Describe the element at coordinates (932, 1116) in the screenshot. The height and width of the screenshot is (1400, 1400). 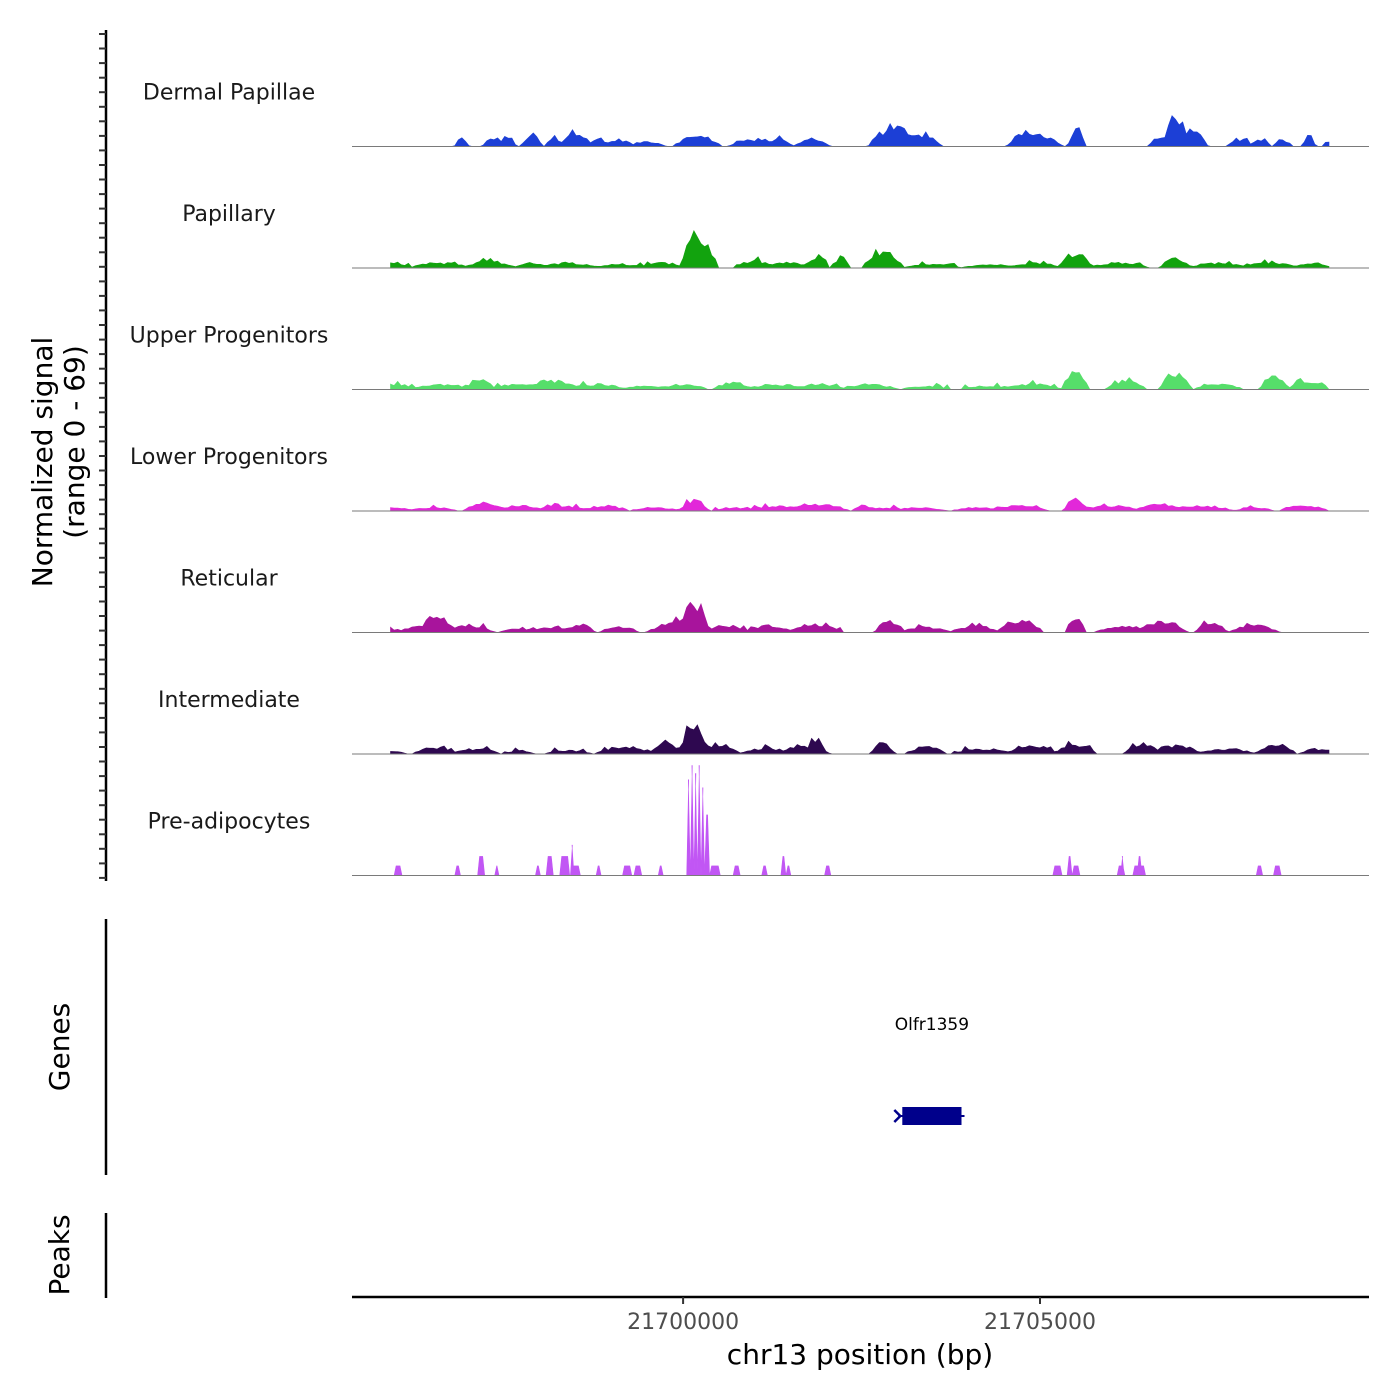
I see `gene-exon` at that location.